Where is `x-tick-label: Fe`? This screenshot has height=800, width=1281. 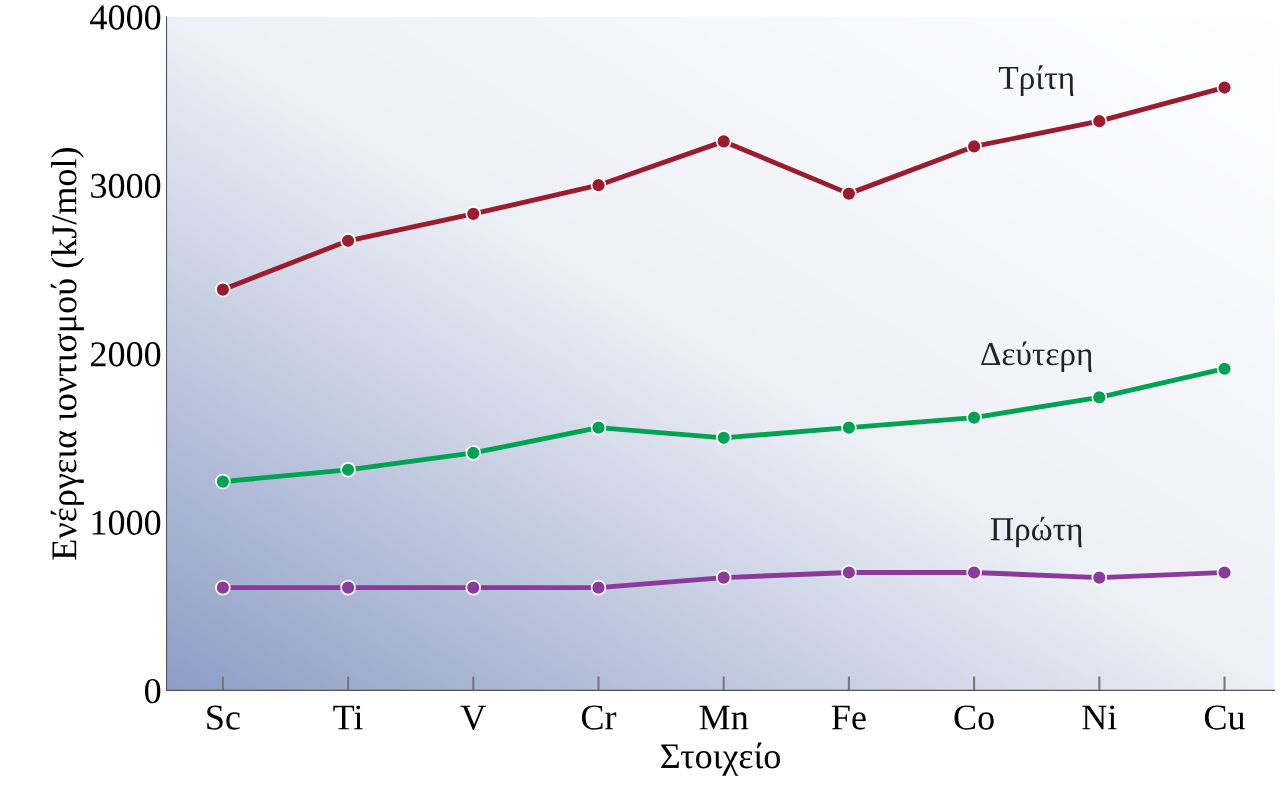
x-tick-label: Fe is located at coordinates (848, 717).